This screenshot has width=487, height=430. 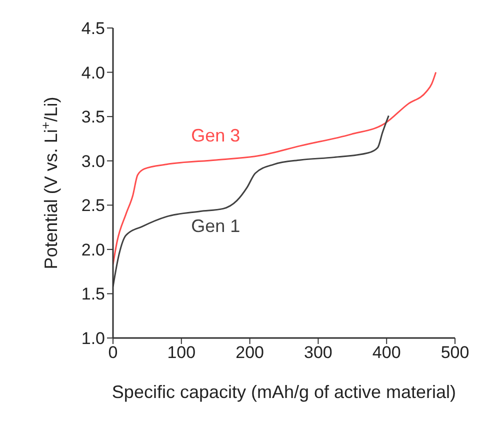 I want to click on y-tick-label: 3.0, so click(x=93, y=161).